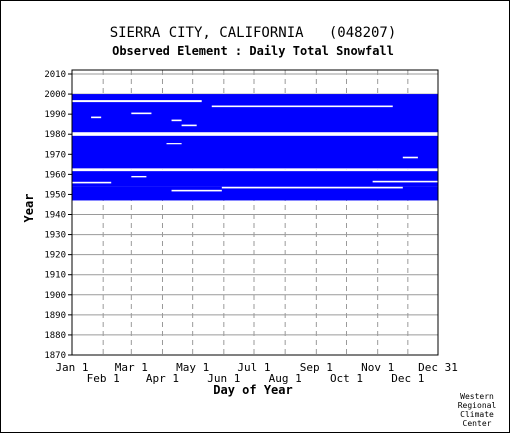 The width and height of the screenshot is (510, 433). Describe the element at coordinates (55, 75) in the screenshot. I see `y-tick-label: 2010` at that location.